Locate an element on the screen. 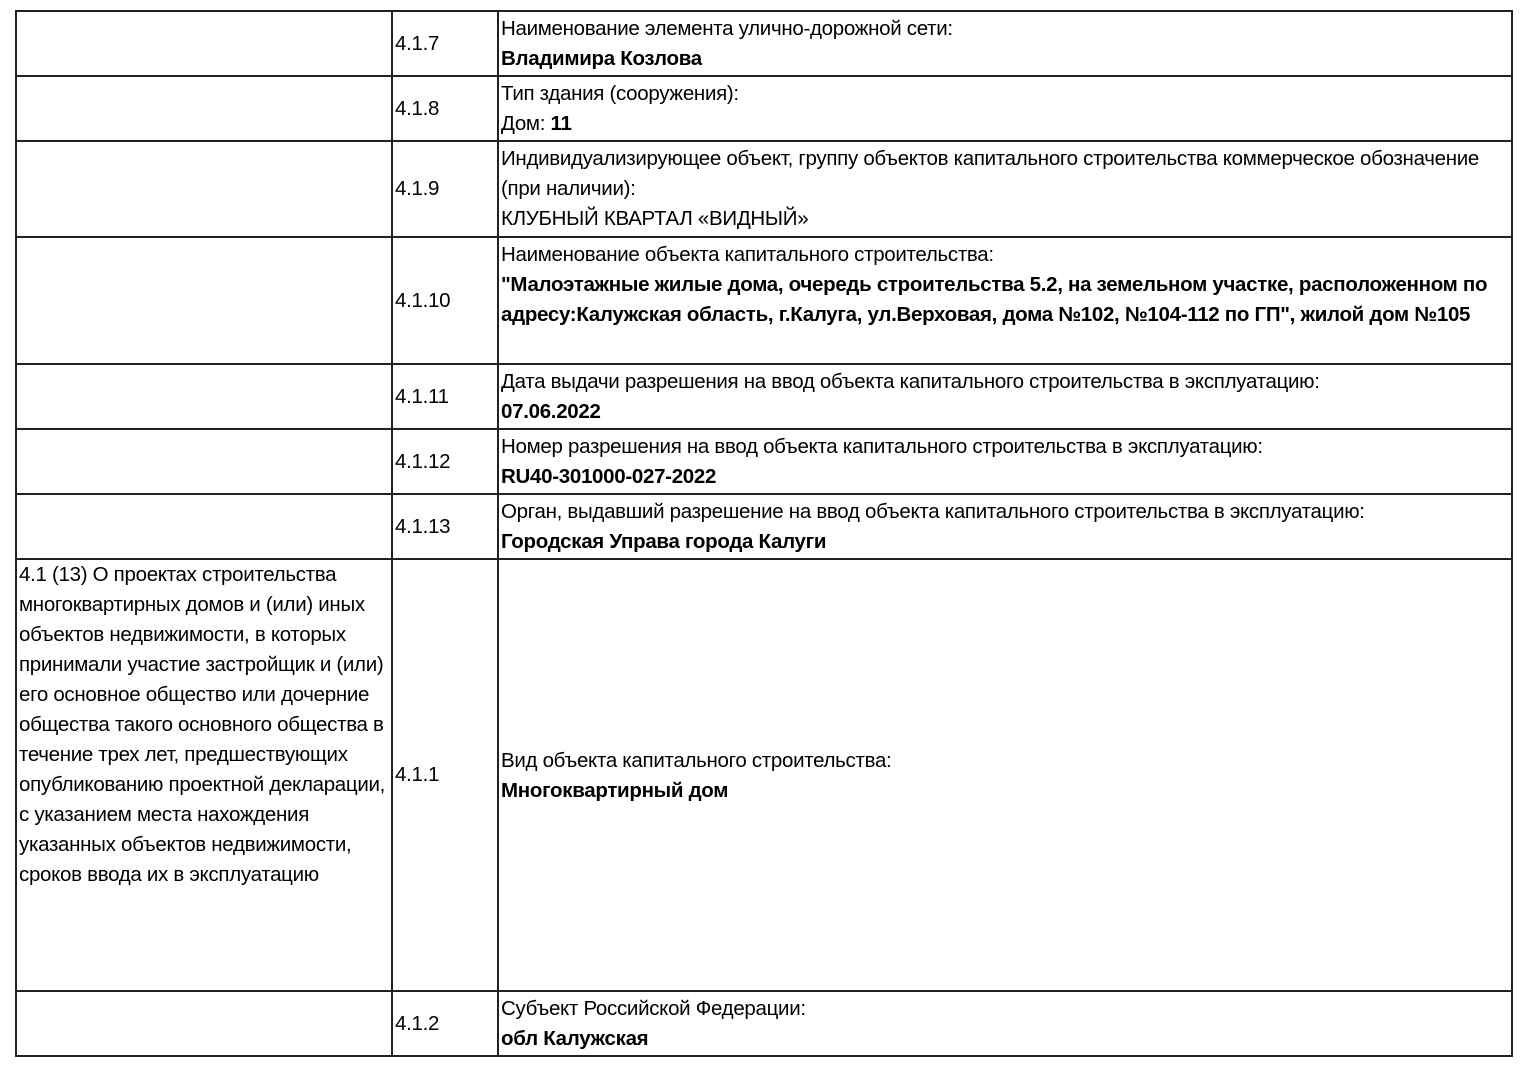 The height and width of the screenshot is (1080, 1529). item-number: 4.1.12 is located at coordinates (445, 461).